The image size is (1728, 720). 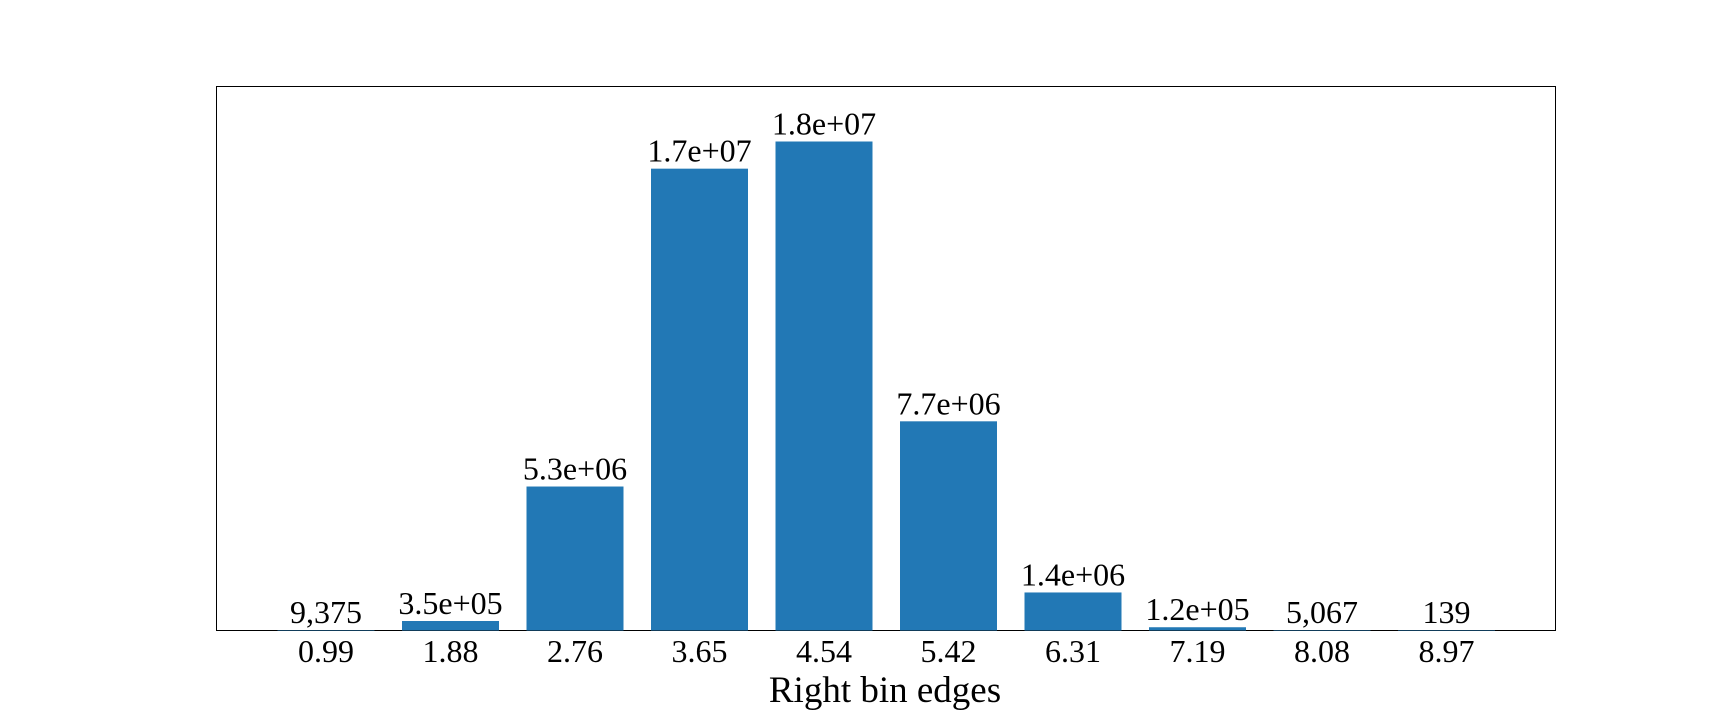 I want to click on x-tick-label: 8.08, so click(x=1322, y=651).